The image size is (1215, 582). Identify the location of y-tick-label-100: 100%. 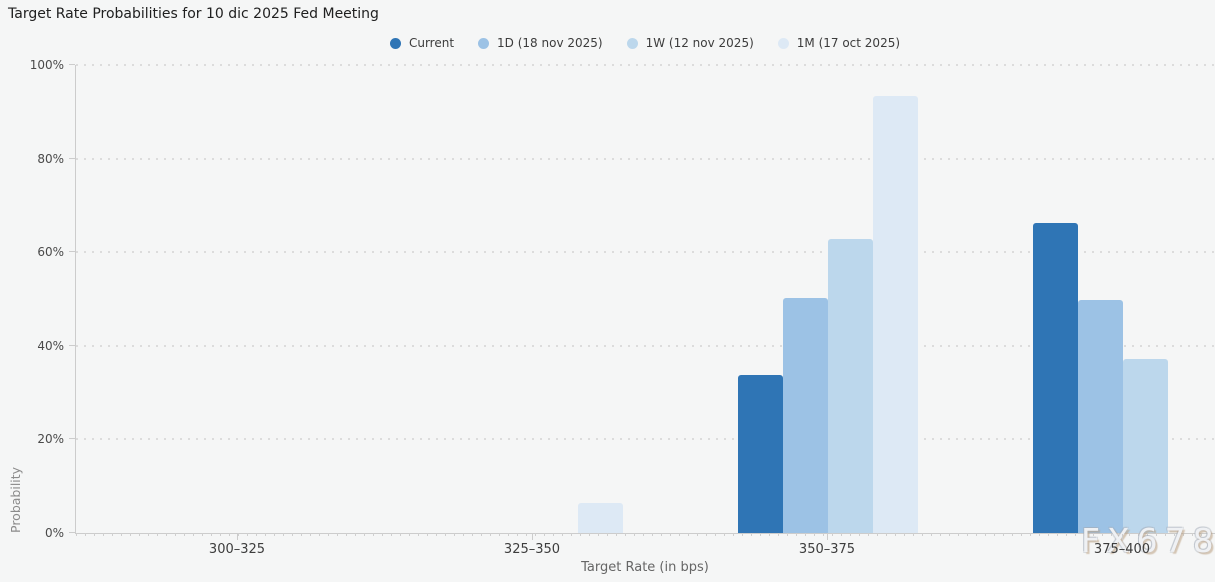
(46, 65).